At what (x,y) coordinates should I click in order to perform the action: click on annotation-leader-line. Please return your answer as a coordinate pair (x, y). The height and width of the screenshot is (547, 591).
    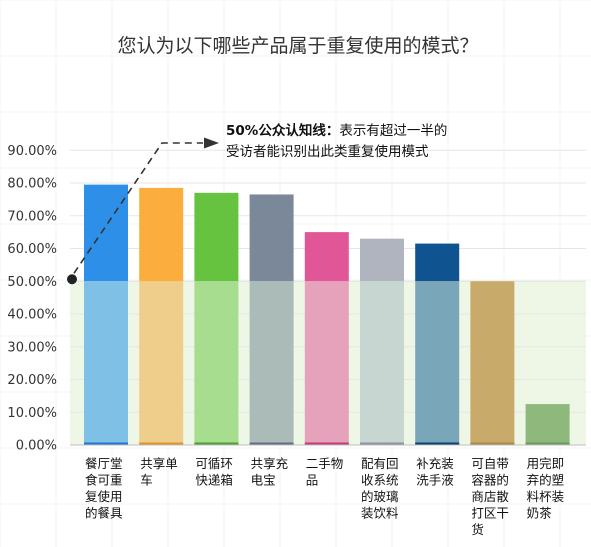
    Looking at the image, I should click on (138, 208).